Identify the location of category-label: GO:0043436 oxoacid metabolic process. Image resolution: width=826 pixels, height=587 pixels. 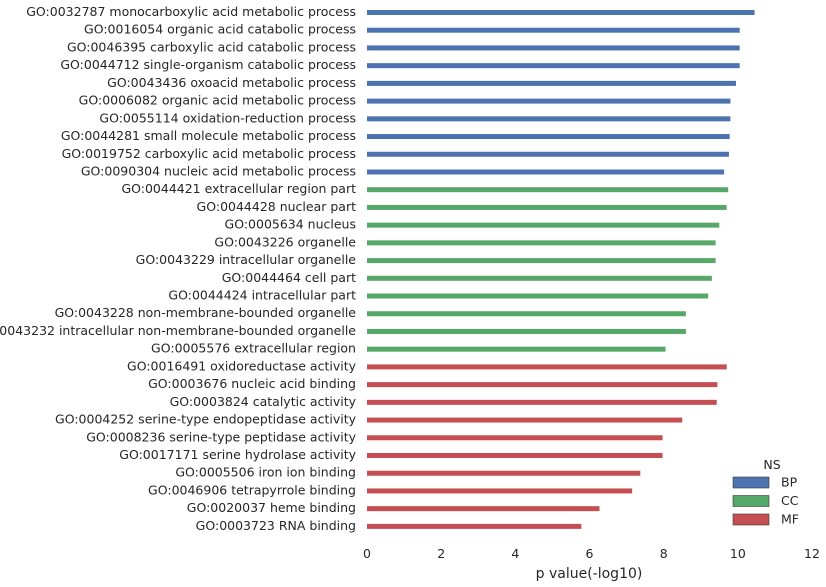
(231, 82).